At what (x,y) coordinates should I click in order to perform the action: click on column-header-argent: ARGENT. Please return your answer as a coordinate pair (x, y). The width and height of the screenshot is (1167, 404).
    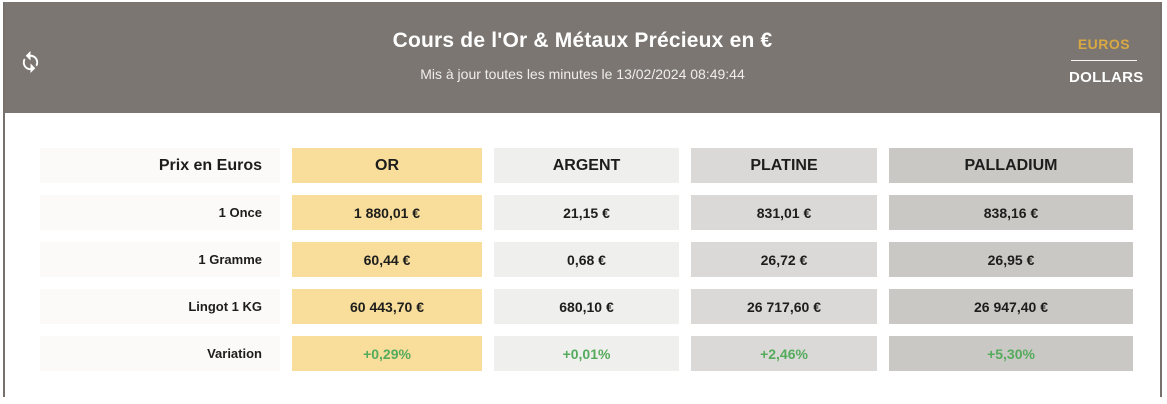
    Looking at the image, I should click on (586, 165).